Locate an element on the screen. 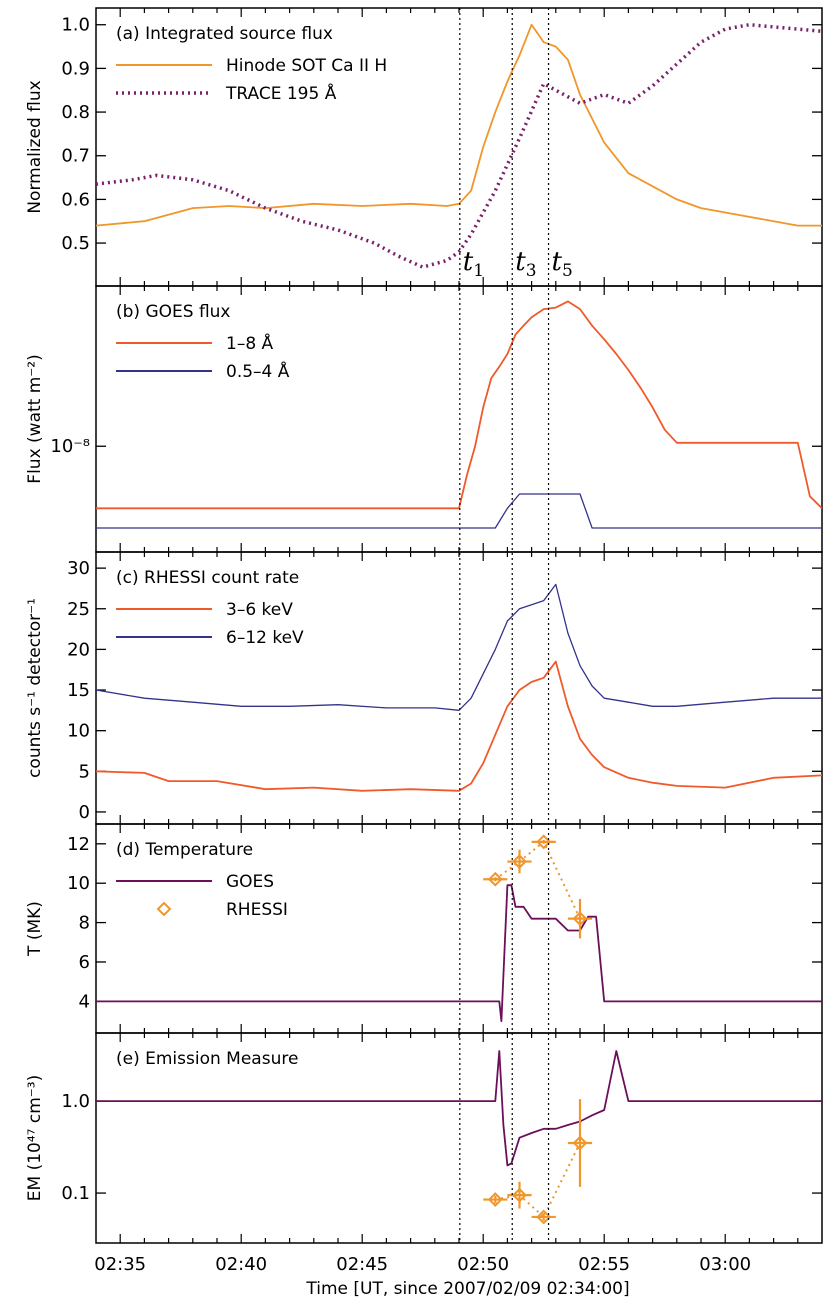 The width and height of the screenshot is (830, 1306). y-tick-label: 10⁻⁸ is located at coordinates (70, 446).